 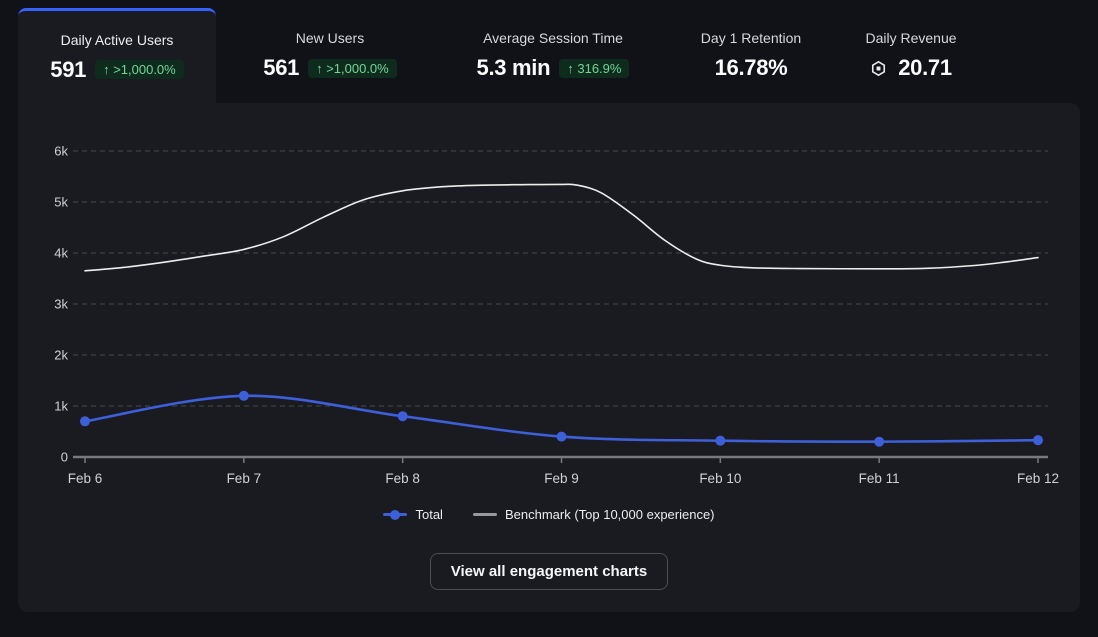 I want to click on total-series-marker, so click(x=395, y=514).